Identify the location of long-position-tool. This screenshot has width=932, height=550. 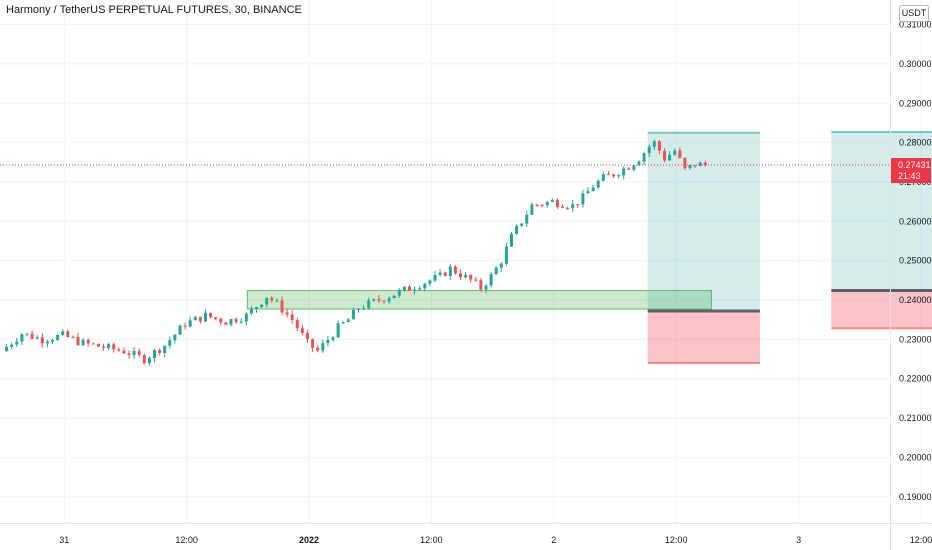
(703, 247).